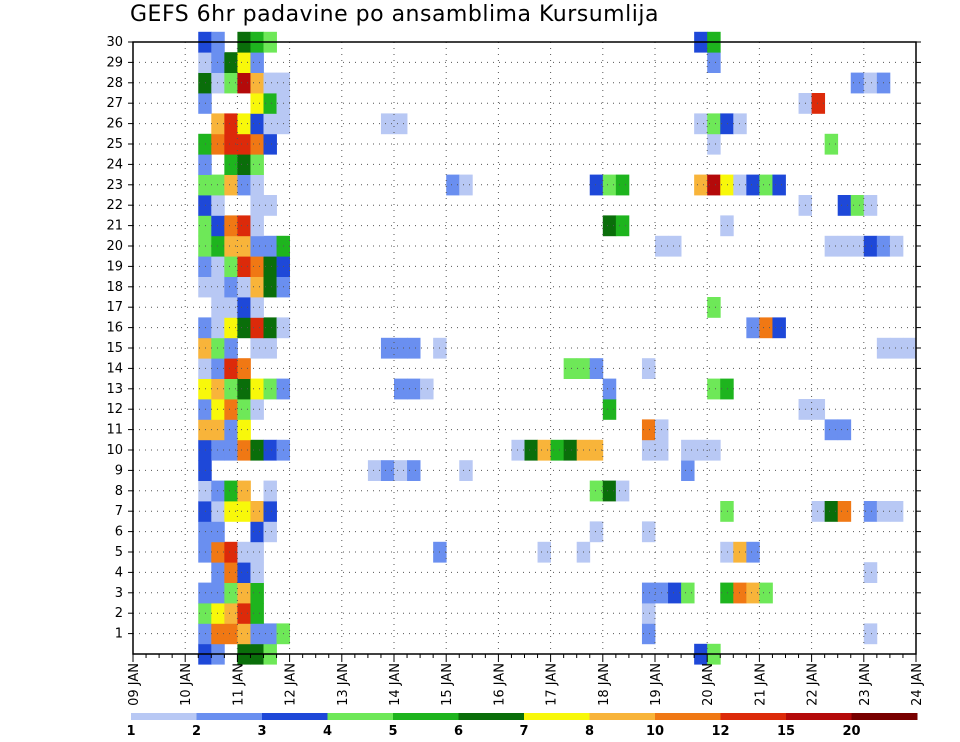 The height and width of the screenshot is (742, 960). Describe the element at coordinates (589, 731) in the screenshot. I see `colorbar-label: 8` at that location.